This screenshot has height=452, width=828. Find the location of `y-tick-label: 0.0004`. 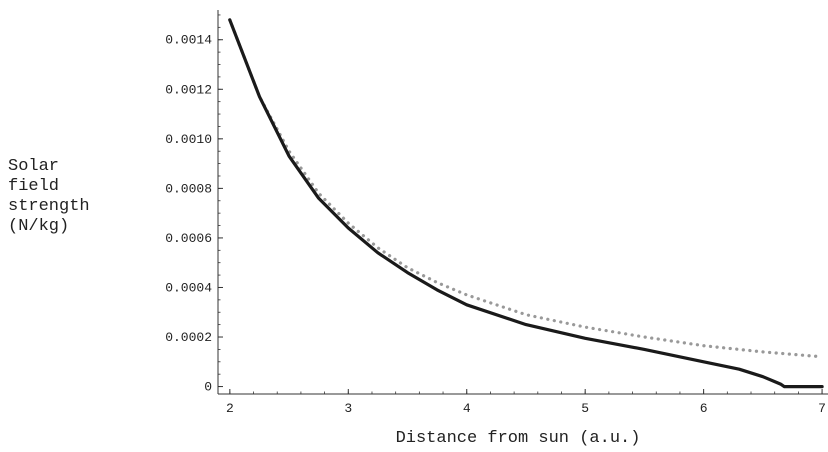

y-tick-label: 0.0004 is located at coordinates (188, 287).